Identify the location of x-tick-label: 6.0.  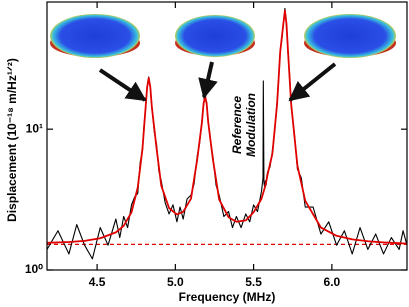
(332, 282).